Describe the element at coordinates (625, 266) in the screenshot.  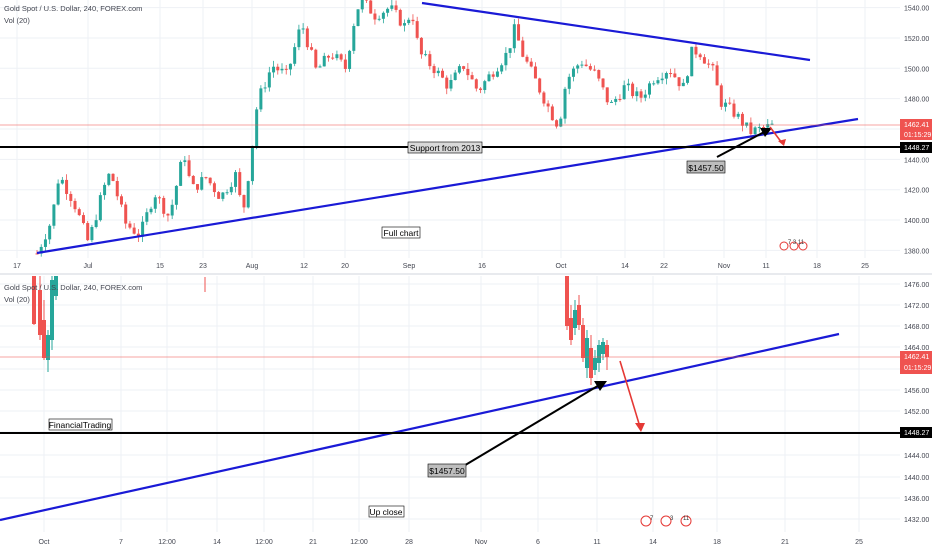
I see `top-x-tick-label: 14` at that location.